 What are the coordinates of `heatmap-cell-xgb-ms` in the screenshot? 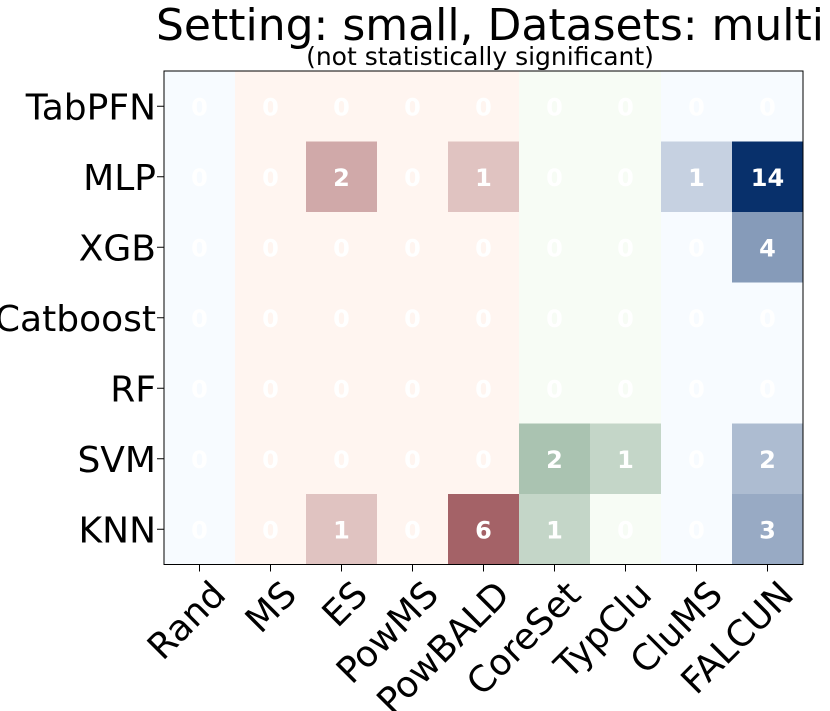 It's located at (271, 247).